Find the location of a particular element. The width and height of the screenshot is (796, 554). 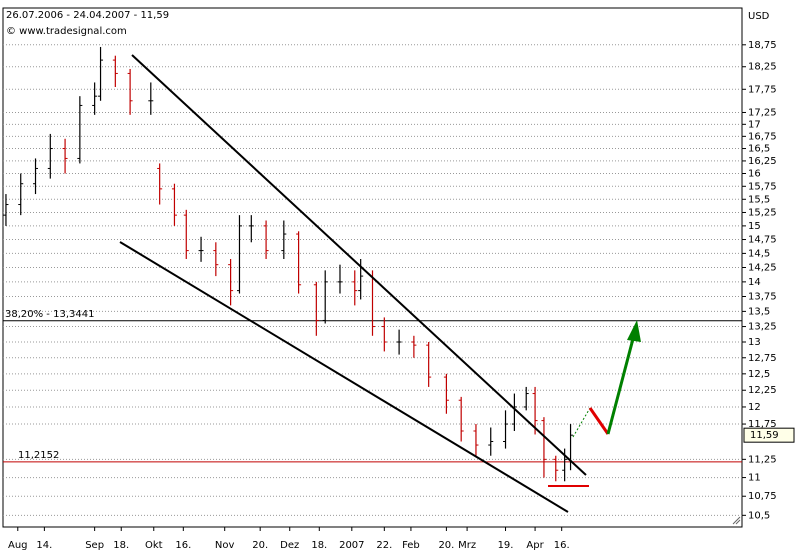

x-tick-label: Feb is located at coordinates (411, 545).